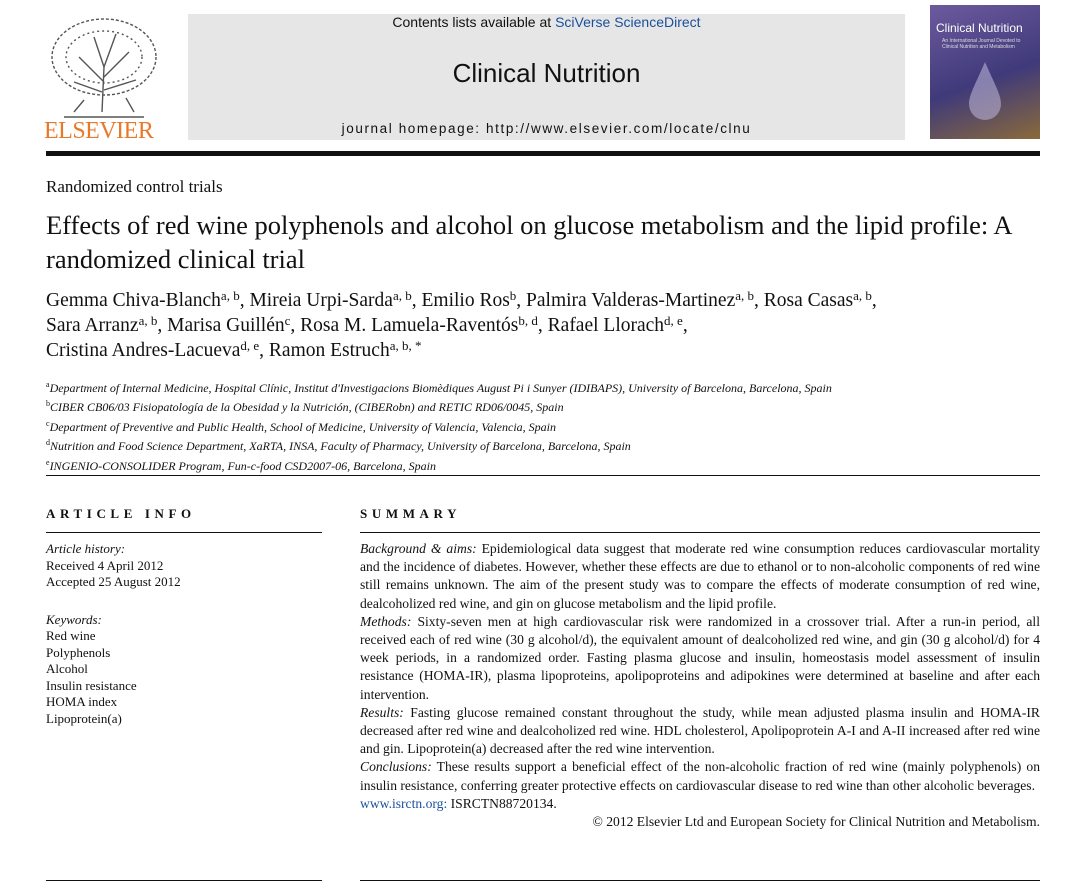 This screenshot has height=891, width=1089. I want to click on publisher-name: ELSEVIER, so click(99, 131).